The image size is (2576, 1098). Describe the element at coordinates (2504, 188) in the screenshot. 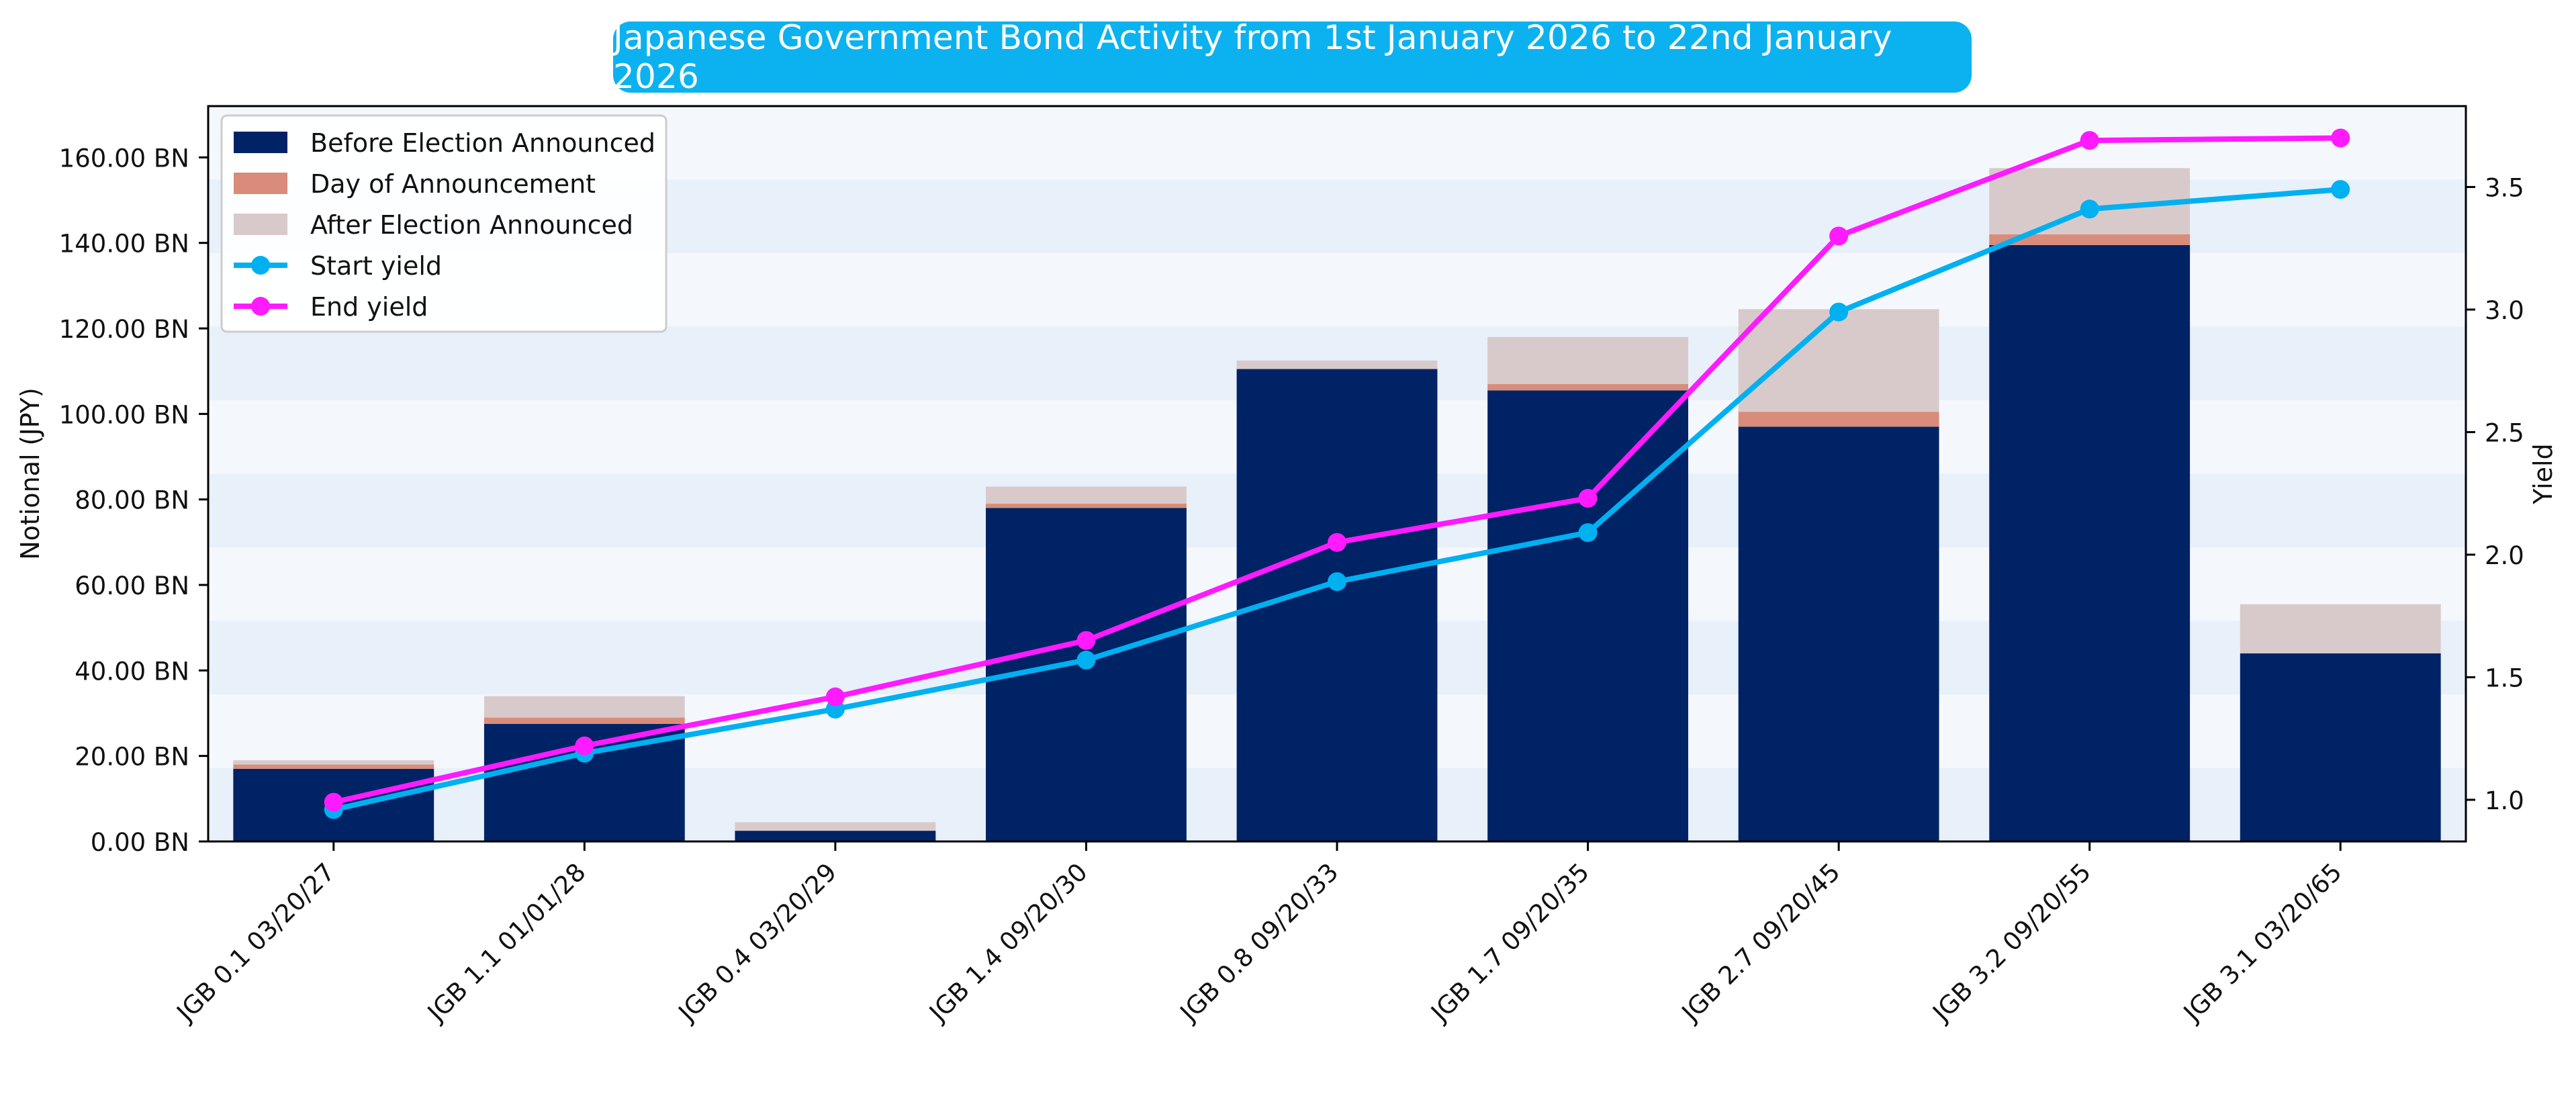

I see `y2-tick-label: 3.5` at that location.